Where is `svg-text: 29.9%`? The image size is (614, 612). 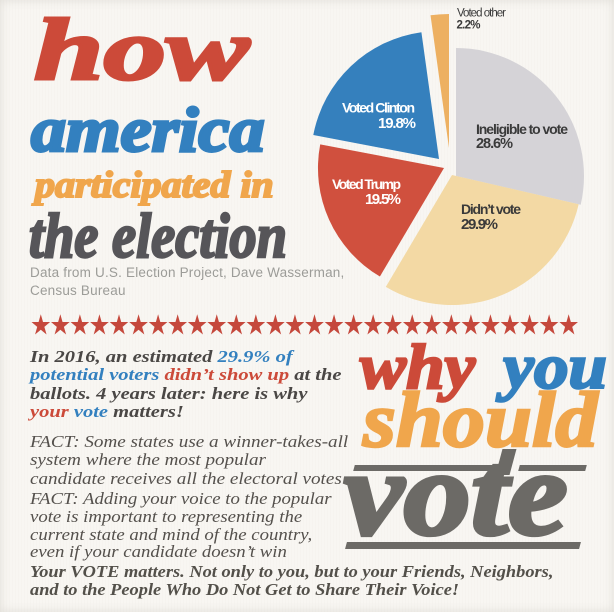 svg-text: 29.9% is located at coordinates (479, 224).